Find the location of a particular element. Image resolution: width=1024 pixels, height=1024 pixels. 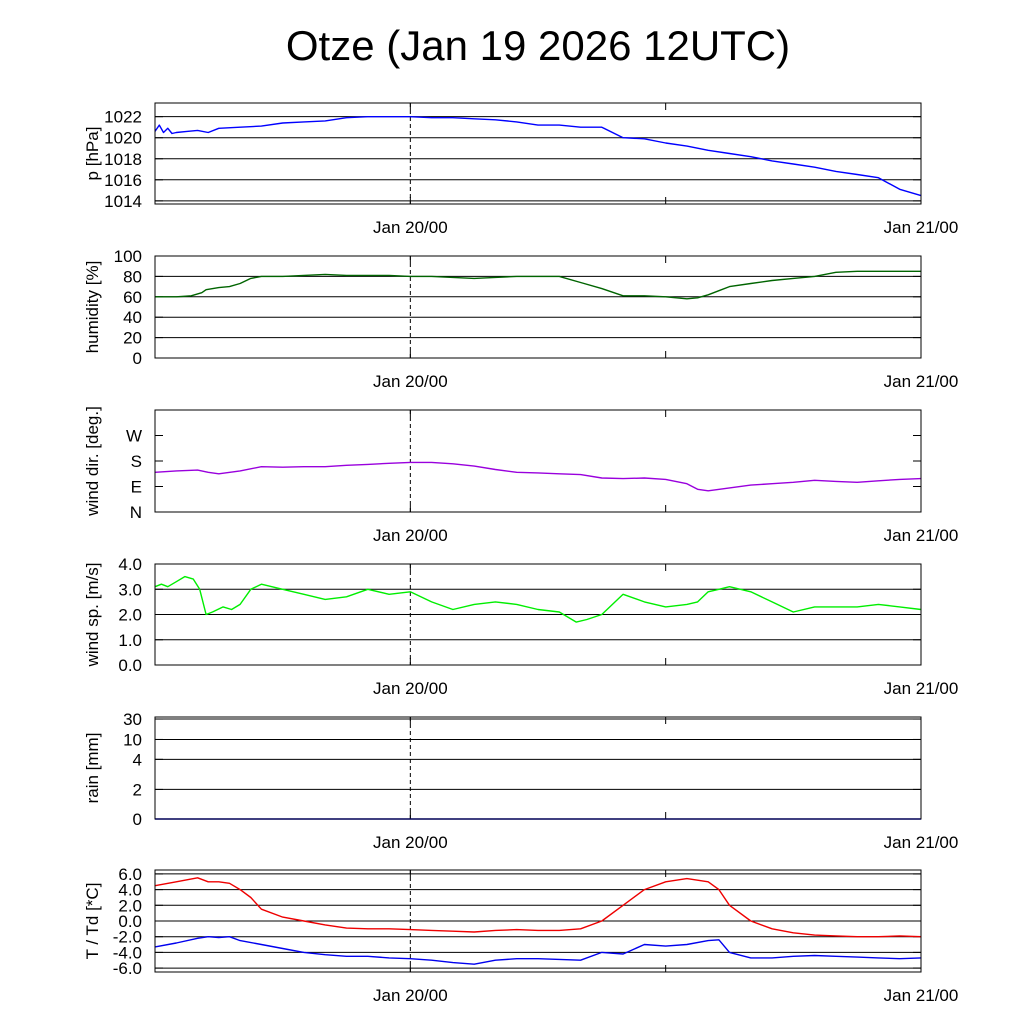

y-tick-label: 1016 is located at coordinates (123, 180).